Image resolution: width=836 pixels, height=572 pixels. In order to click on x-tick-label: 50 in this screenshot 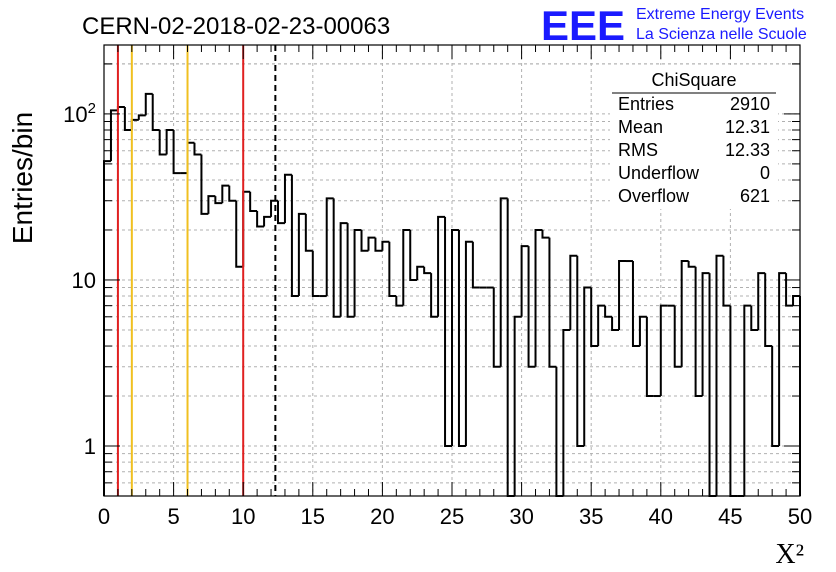, I will do `click(800, 516)`.